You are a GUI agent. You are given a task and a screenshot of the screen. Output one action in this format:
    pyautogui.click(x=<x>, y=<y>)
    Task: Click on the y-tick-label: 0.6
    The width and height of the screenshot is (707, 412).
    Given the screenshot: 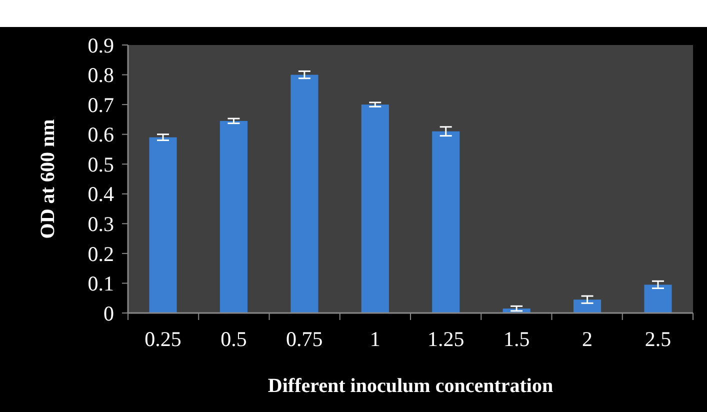 What is the action you would take?
    pyautogui.click(x=101, y=134)
    